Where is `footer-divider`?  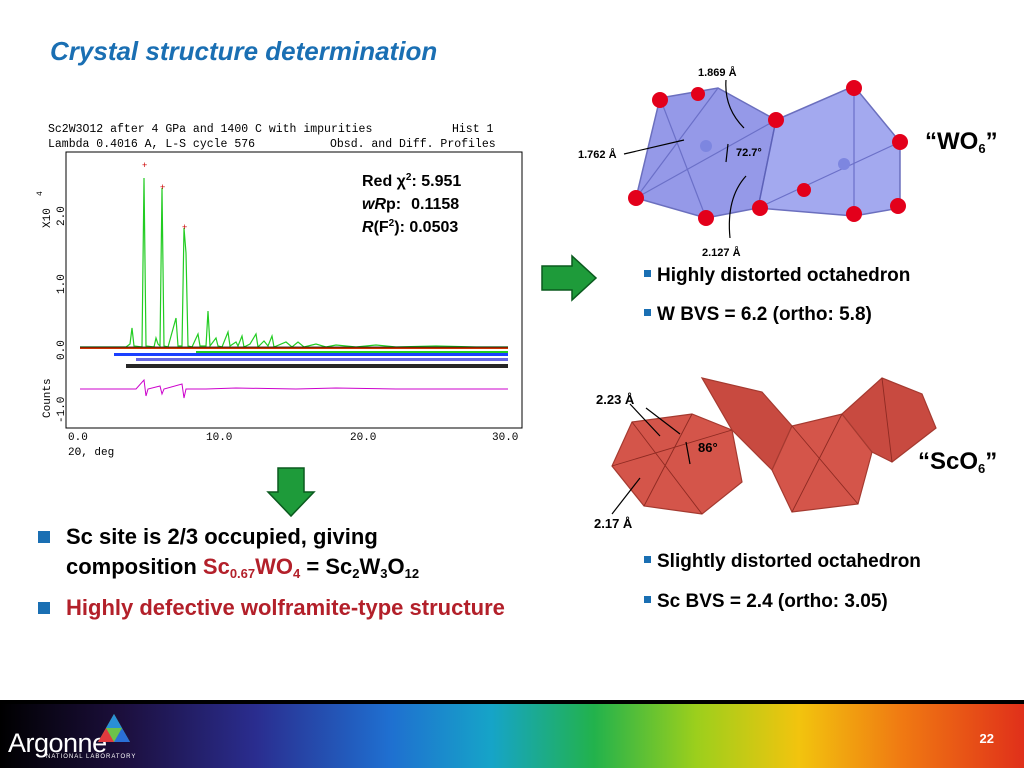 footer-divider is located at coordinates (512, 702).